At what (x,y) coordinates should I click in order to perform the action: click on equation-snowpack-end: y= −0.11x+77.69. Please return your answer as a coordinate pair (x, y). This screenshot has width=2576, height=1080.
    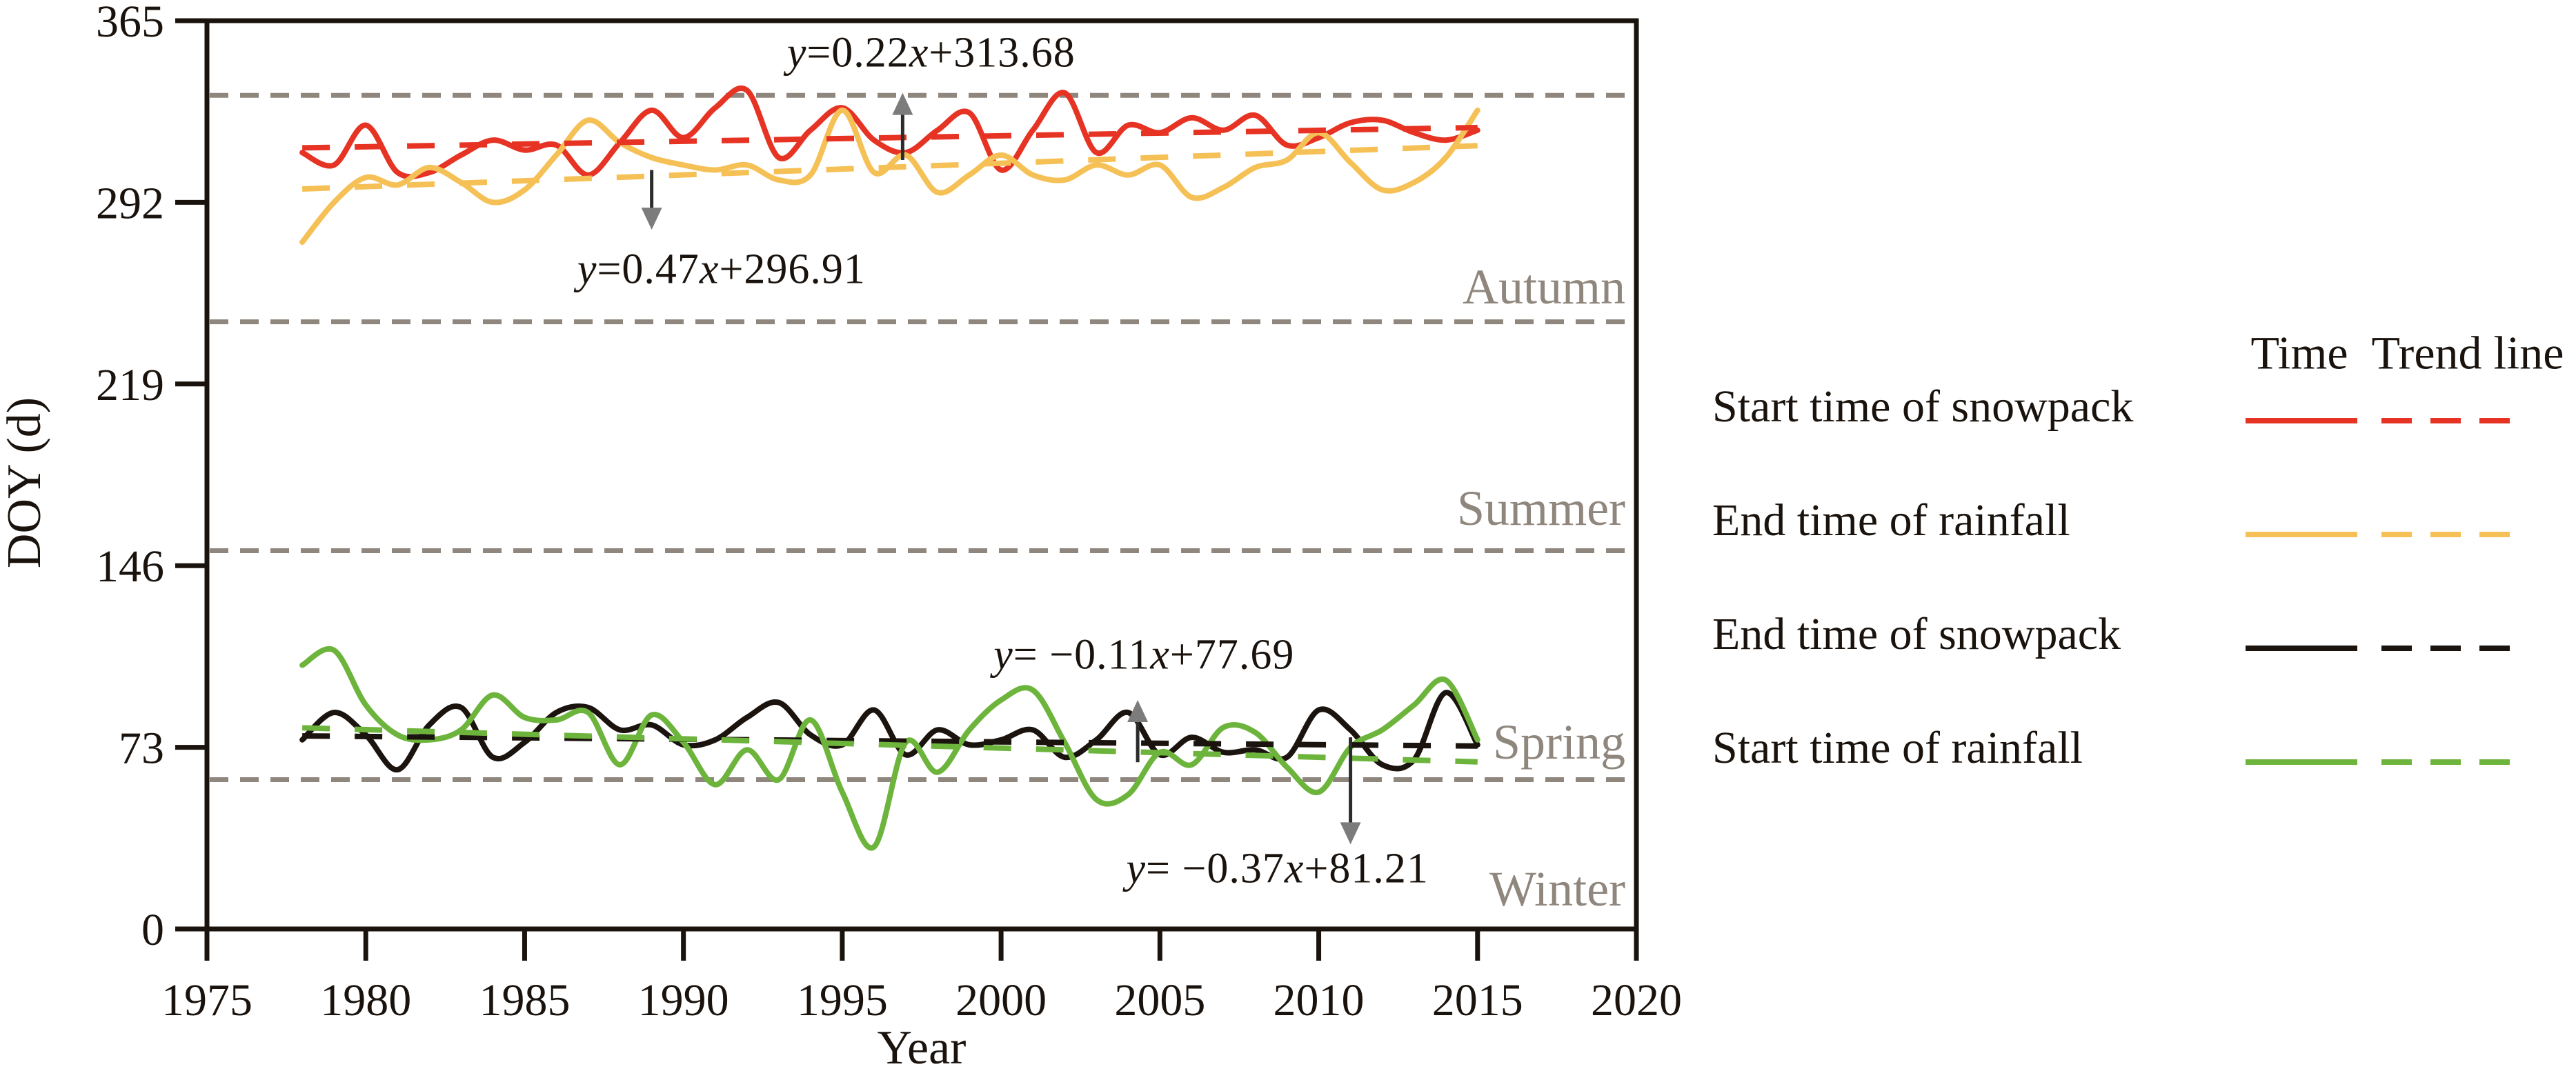
    Looking at the image, I should click on (1144, 655).